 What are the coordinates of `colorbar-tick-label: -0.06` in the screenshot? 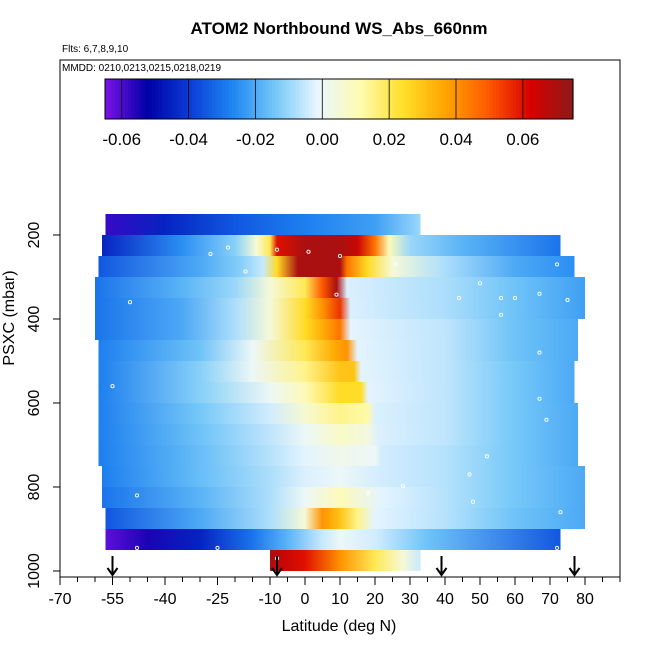 It's located at (121, 139).